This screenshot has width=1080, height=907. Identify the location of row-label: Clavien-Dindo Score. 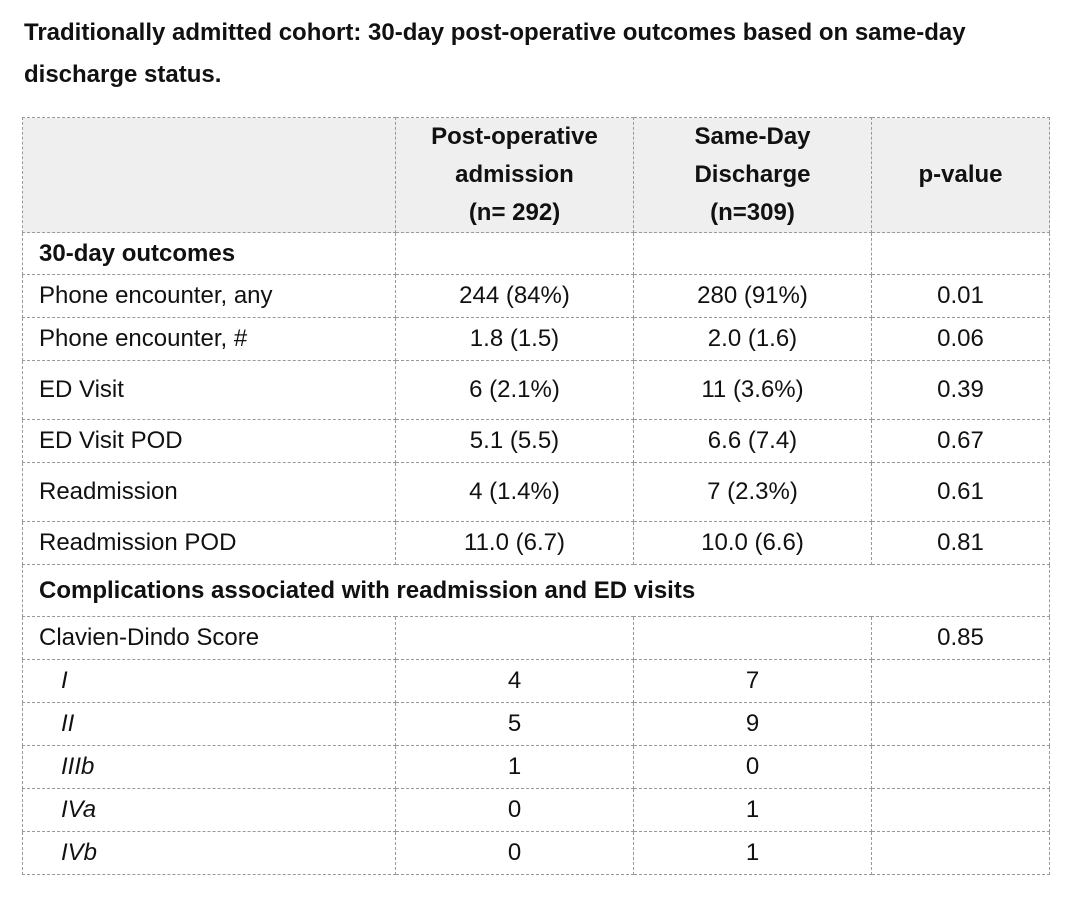
(209, 638).